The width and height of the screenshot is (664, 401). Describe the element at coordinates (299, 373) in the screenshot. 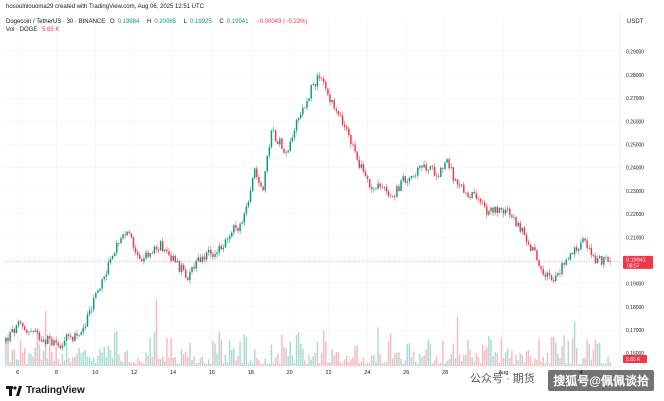

I see `time-axis: 6810121416182022242628Aug4` at that location.